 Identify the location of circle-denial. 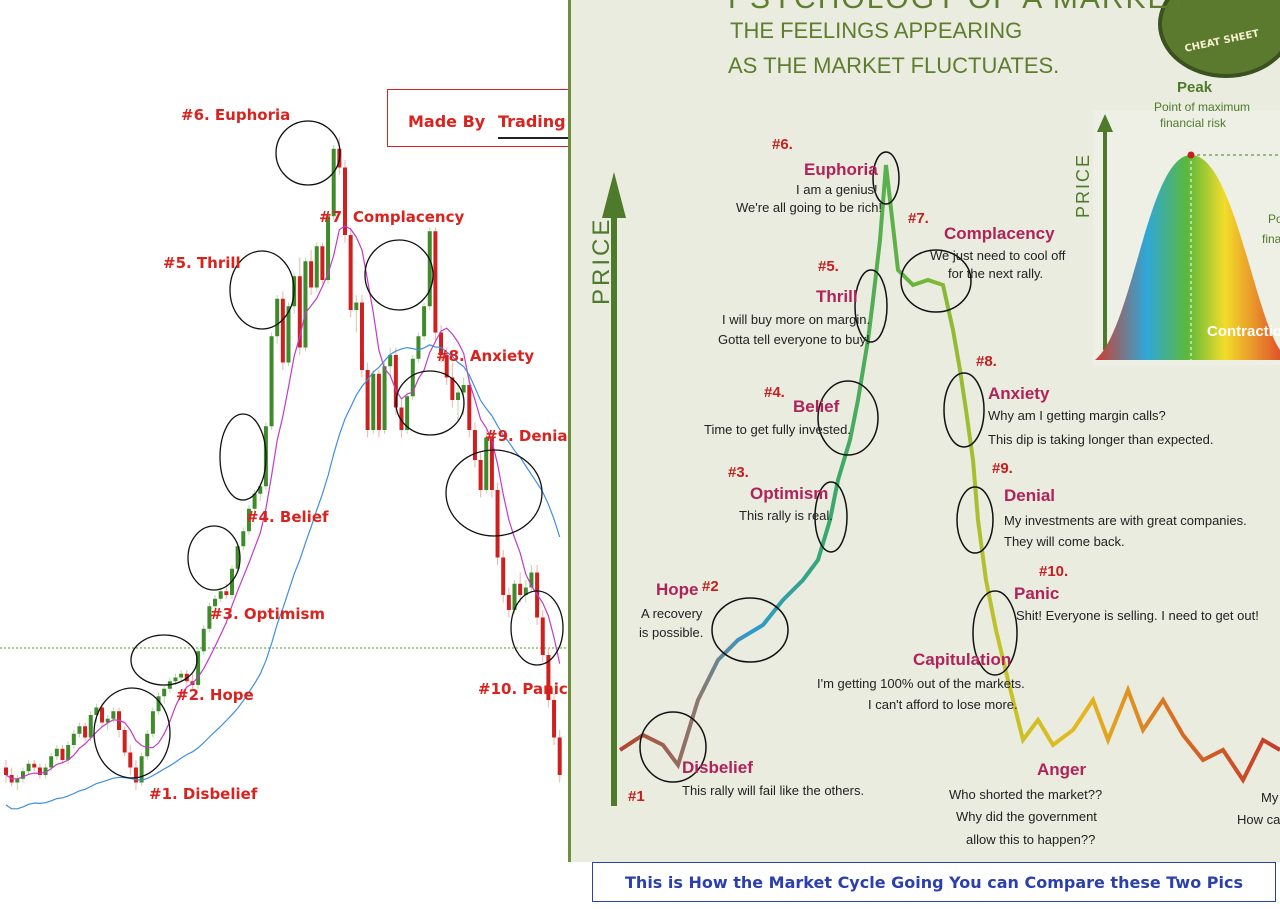
(494, 493).